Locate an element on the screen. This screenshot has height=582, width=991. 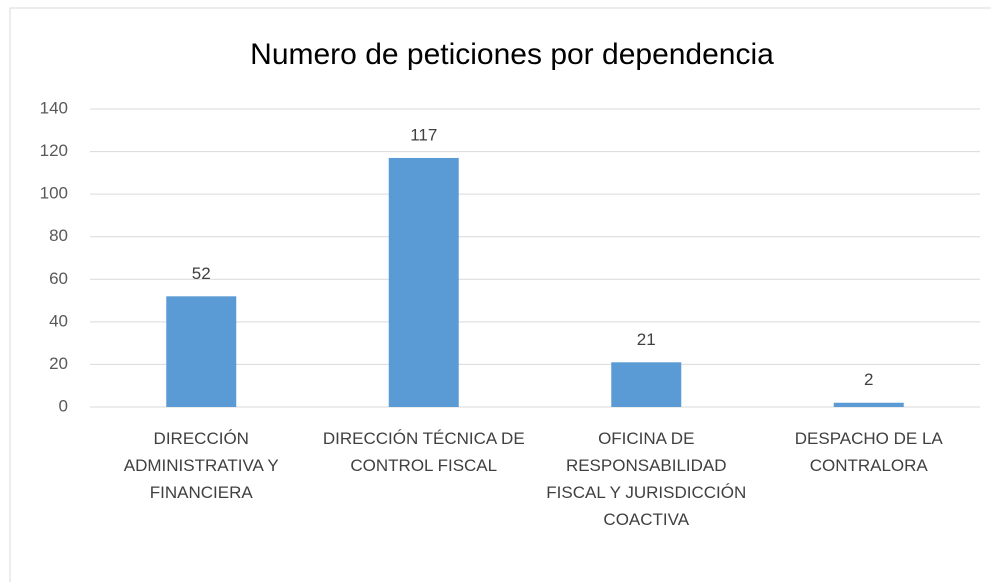
y-tick-label: 140 is located at coordinates (54, 107).